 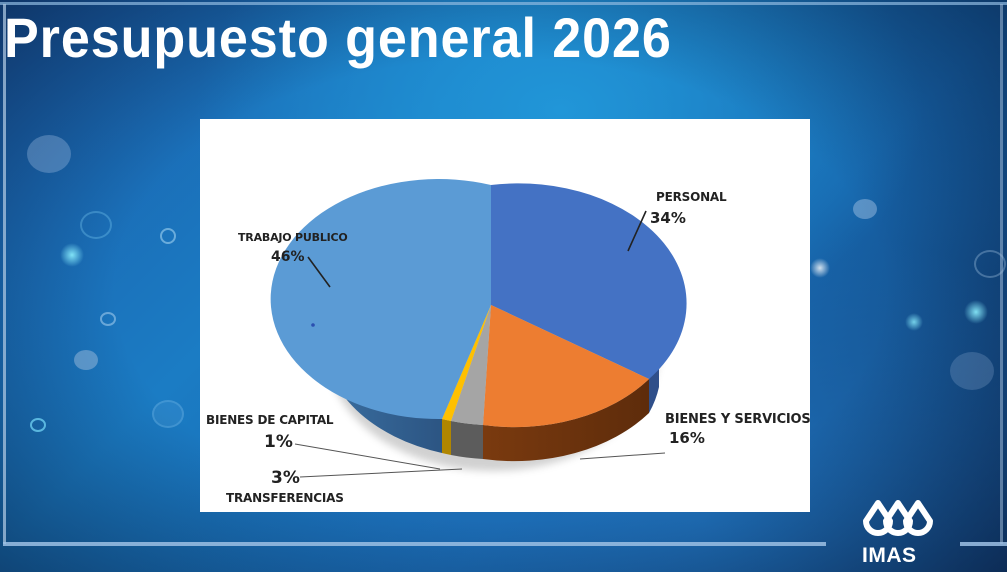 What do you see at coordinates (738, 419) in the screenshot?
I see `label-bienes-servicios-name: BIENES Y SERVICIOS` at bounding box center [738, 419].